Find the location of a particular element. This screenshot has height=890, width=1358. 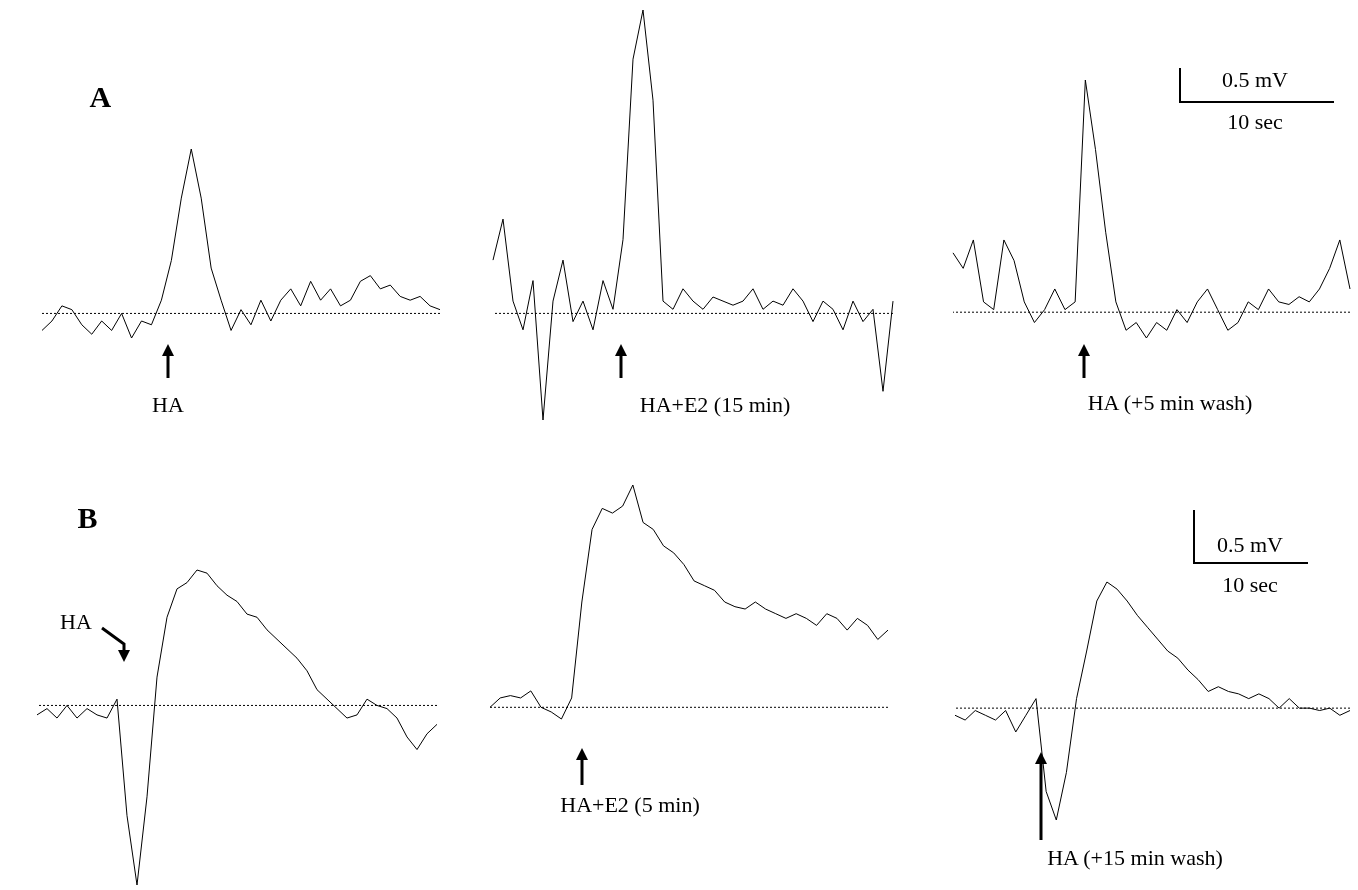

annotation: HA is located at coordinates (76, 621).